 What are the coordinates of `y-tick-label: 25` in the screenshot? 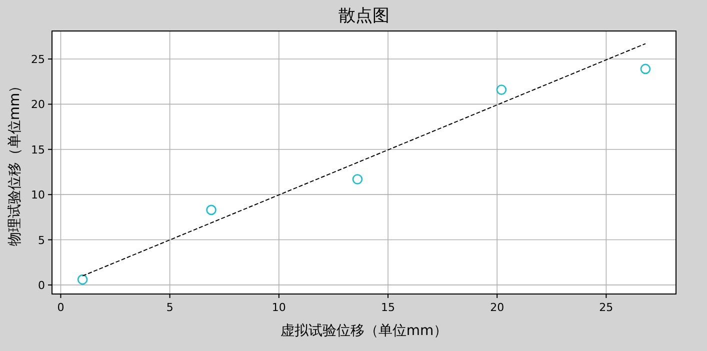 It's located at (38, 59).